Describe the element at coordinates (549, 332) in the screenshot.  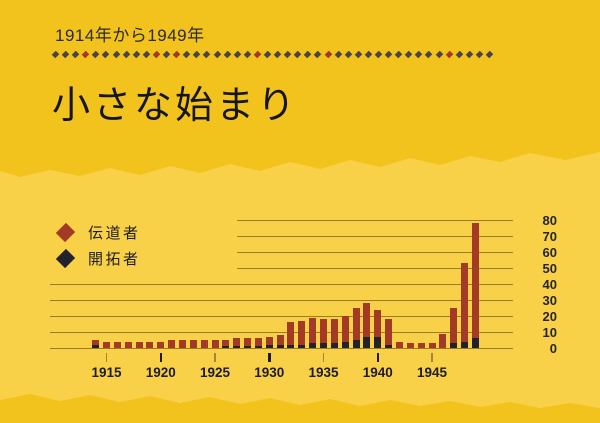
I see `y-axis-label-10: 10` at that location.